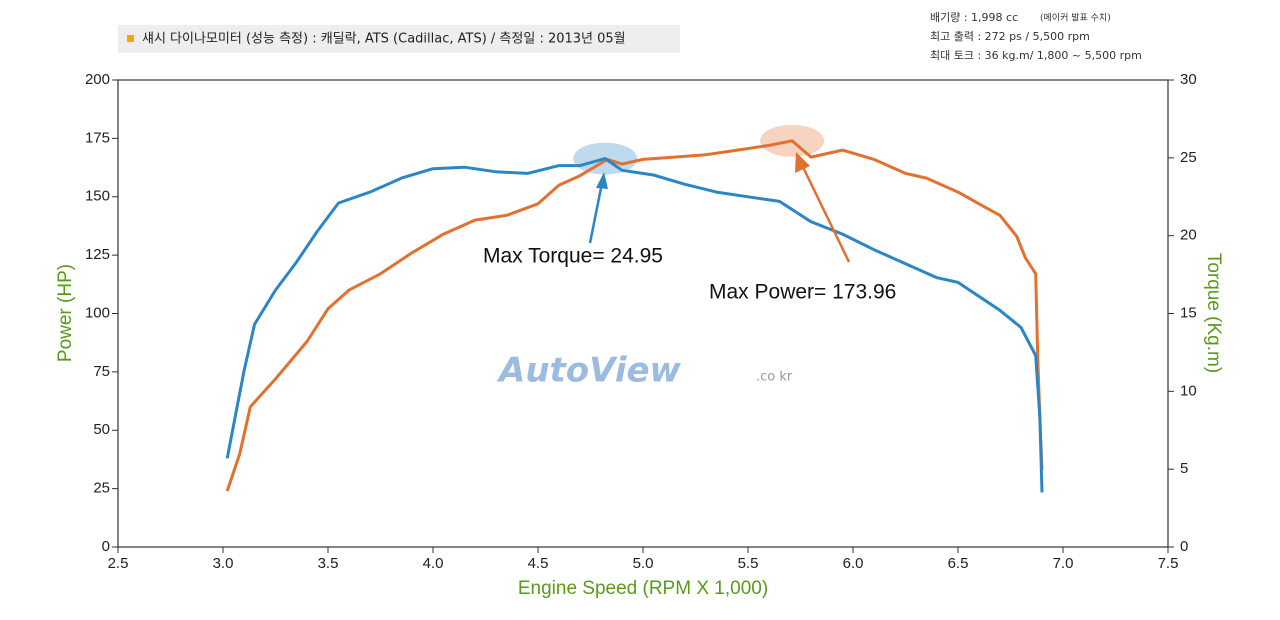 Image resolution: width=1280 pixels, height=620 pixels. I want to click on x-tick-label: 5.5, so click(748, 563).